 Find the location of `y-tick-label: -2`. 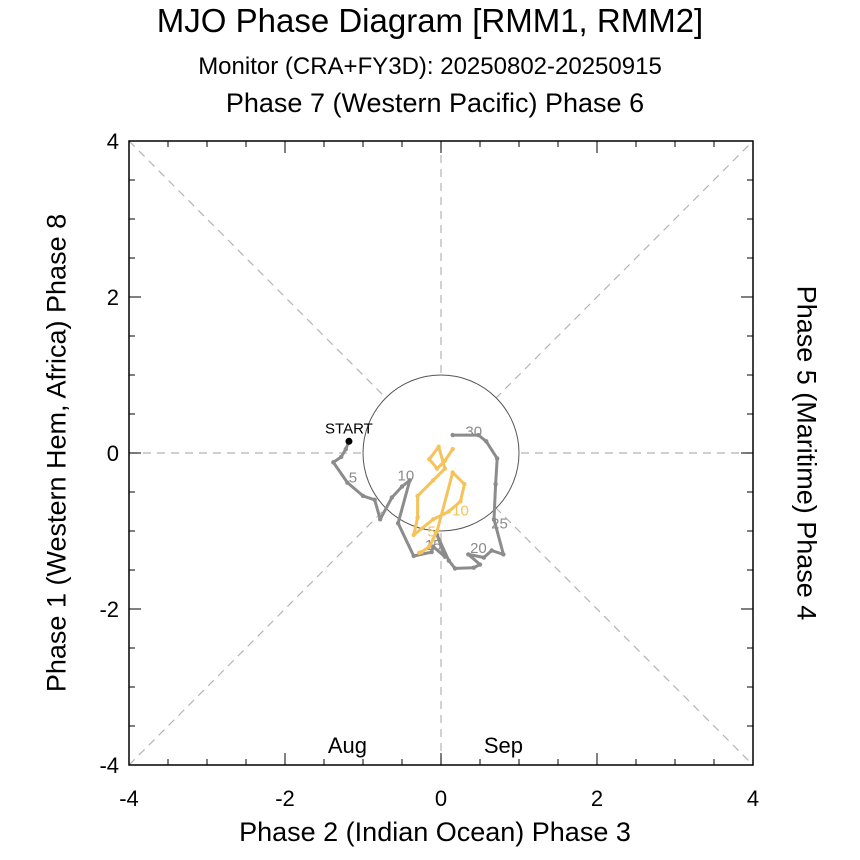

y-tick-label: -2 is located at coordinates (109, 609).